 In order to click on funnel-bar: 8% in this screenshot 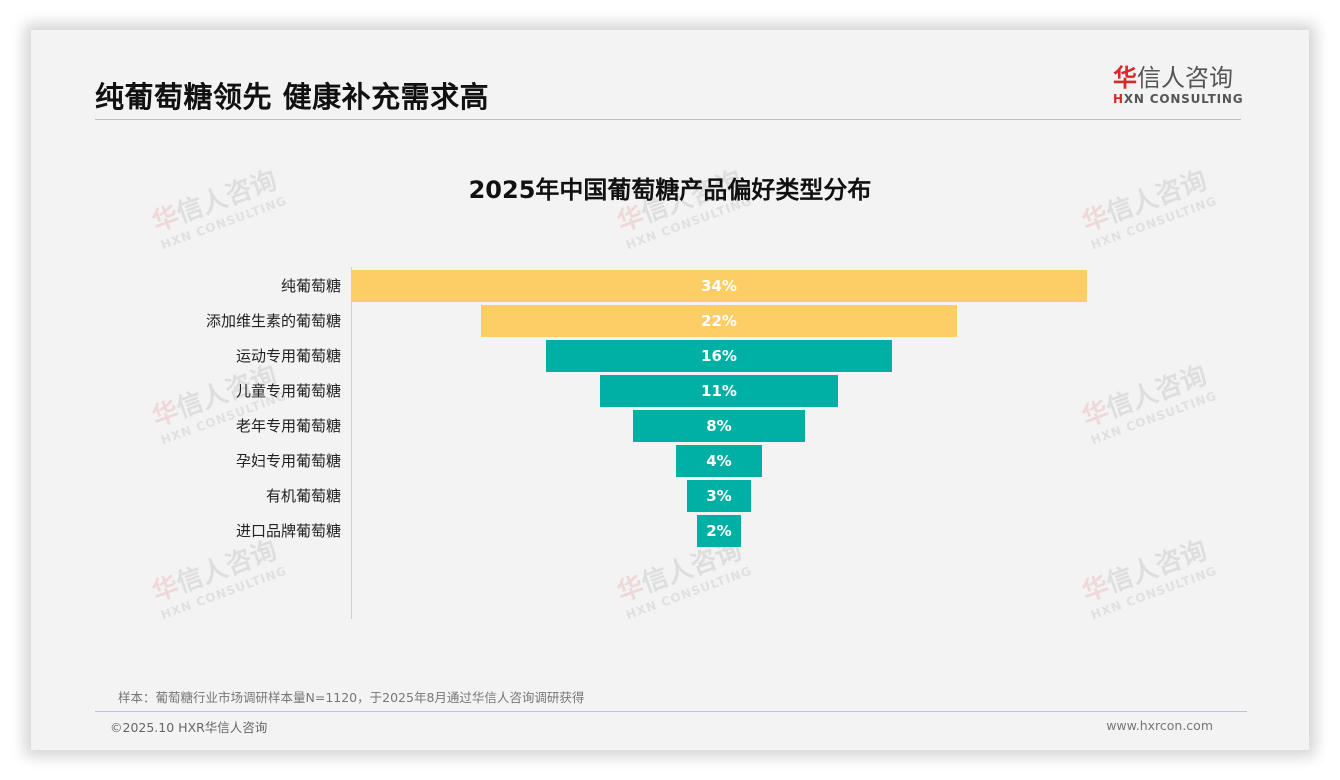, I will do `click(719, 426)`.